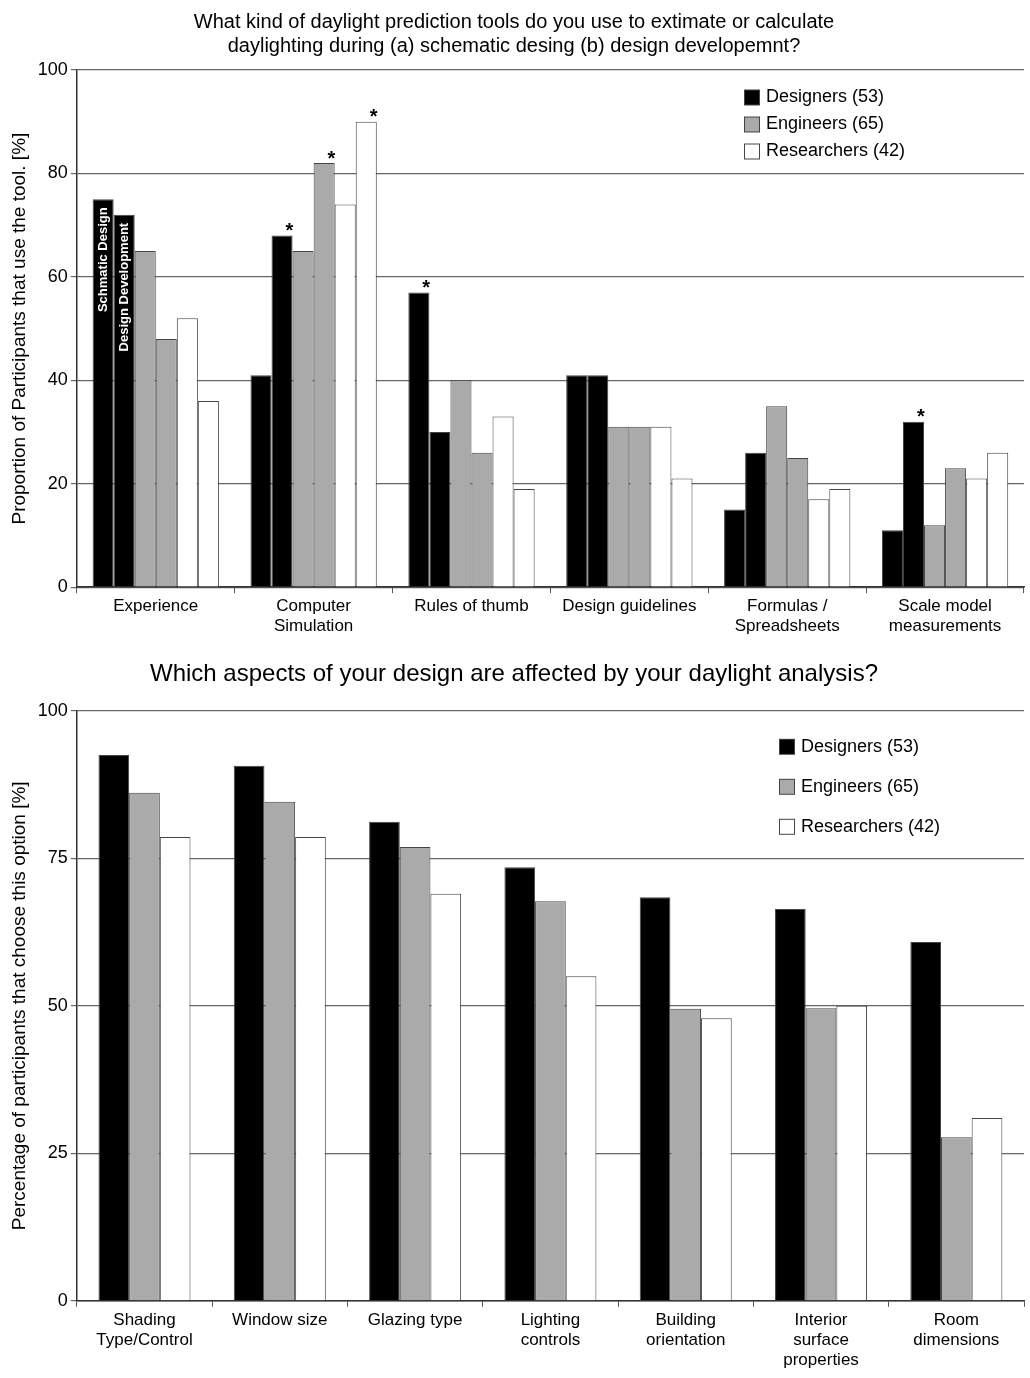 The height and width of the screenshot is (1378, 1030). I want to click on y-tick-label: 50, so click(57, 1004).